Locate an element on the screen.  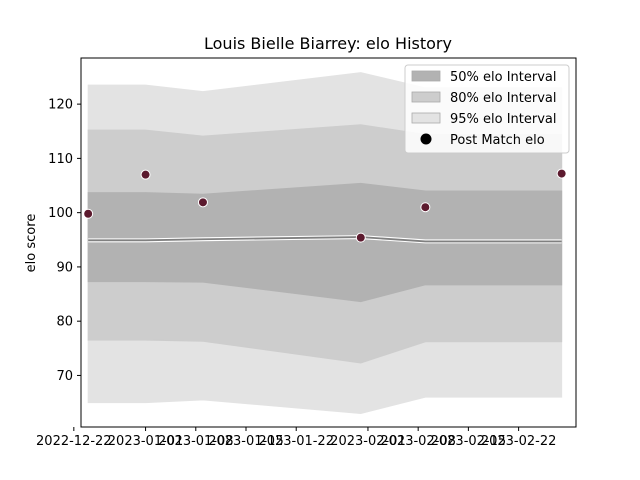
y-tick-label: 90 is located at coordinates (64, 267).